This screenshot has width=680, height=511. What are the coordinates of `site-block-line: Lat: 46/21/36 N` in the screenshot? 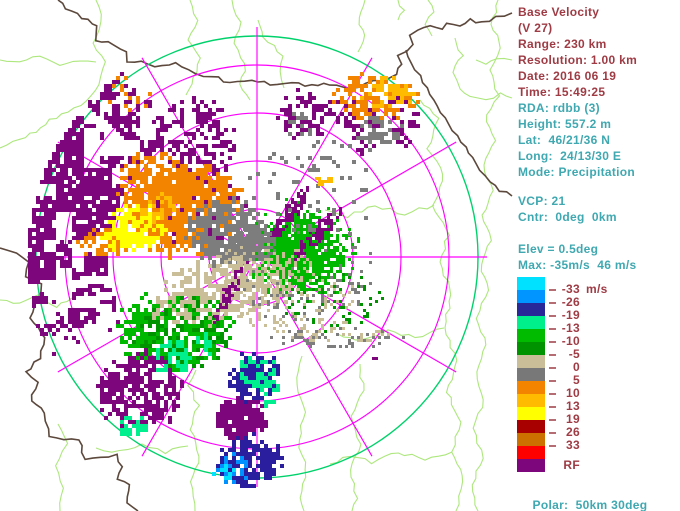 It's located at (564, 140).